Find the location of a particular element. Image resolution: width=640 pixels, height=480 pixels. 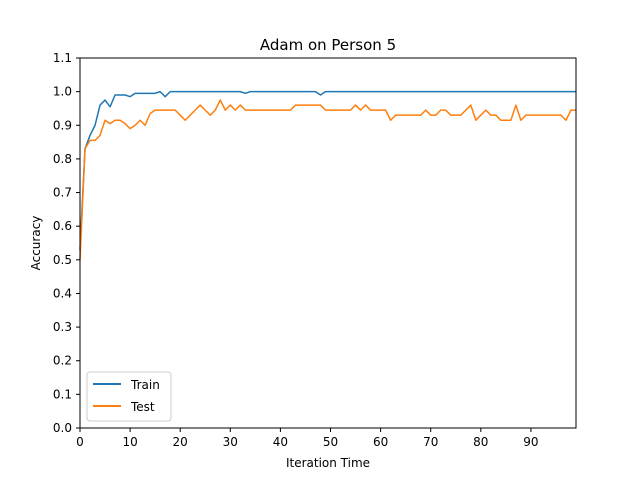

legend: Train Test is located at coordinates (129, 396).